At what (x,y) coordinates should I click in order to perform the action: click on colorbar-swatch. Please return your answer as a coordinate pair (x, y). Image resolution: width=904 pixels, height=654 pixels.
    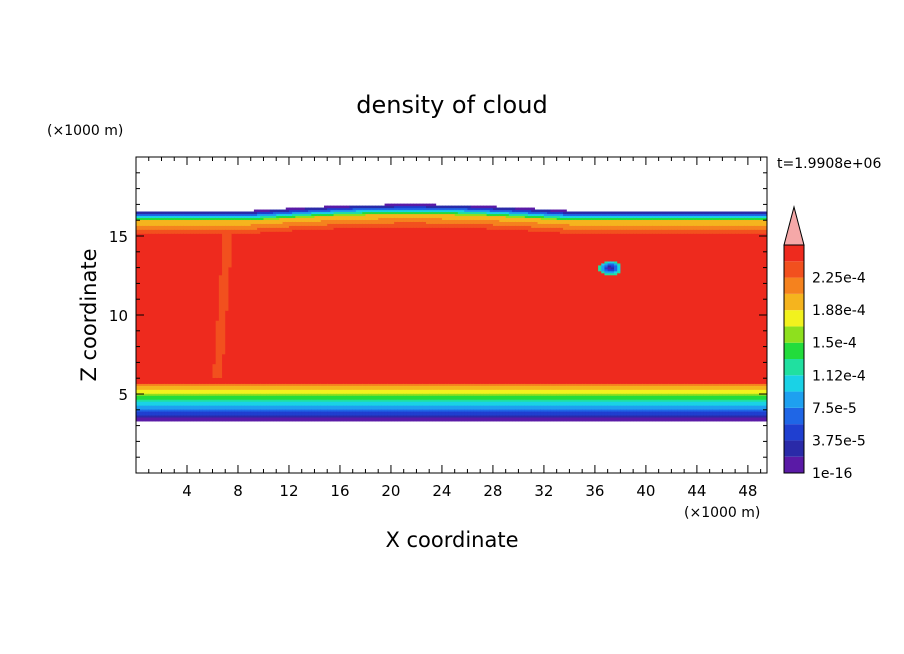
    Looking at the image, I should click on (794, 432).